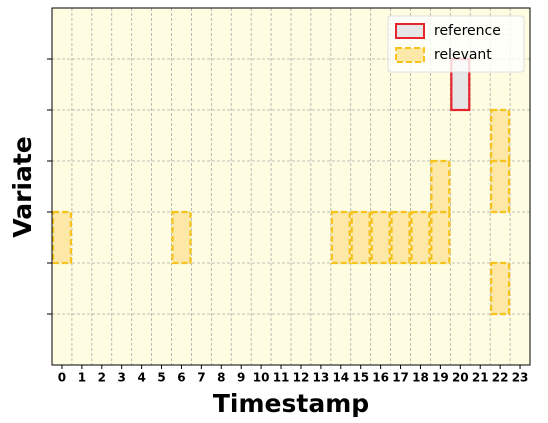 The image size is (548, 423). Describe the element at coordinates (241, 378) in the screenshot. I see `x-tick-label: 9` at that location.